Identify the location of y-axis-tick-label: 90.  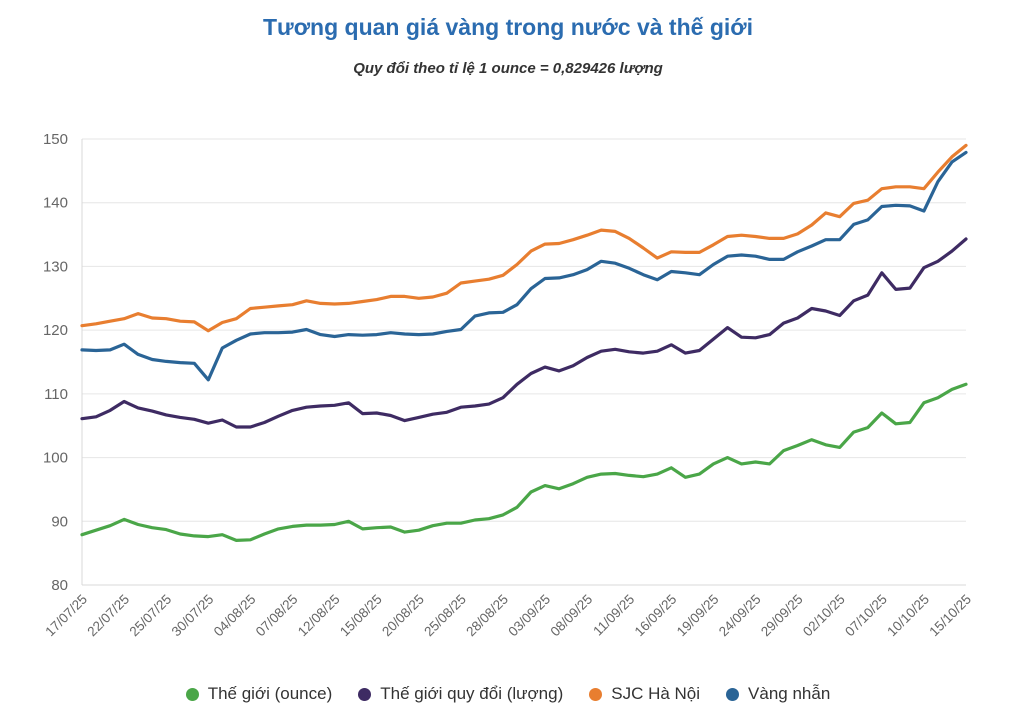
(59, 521).